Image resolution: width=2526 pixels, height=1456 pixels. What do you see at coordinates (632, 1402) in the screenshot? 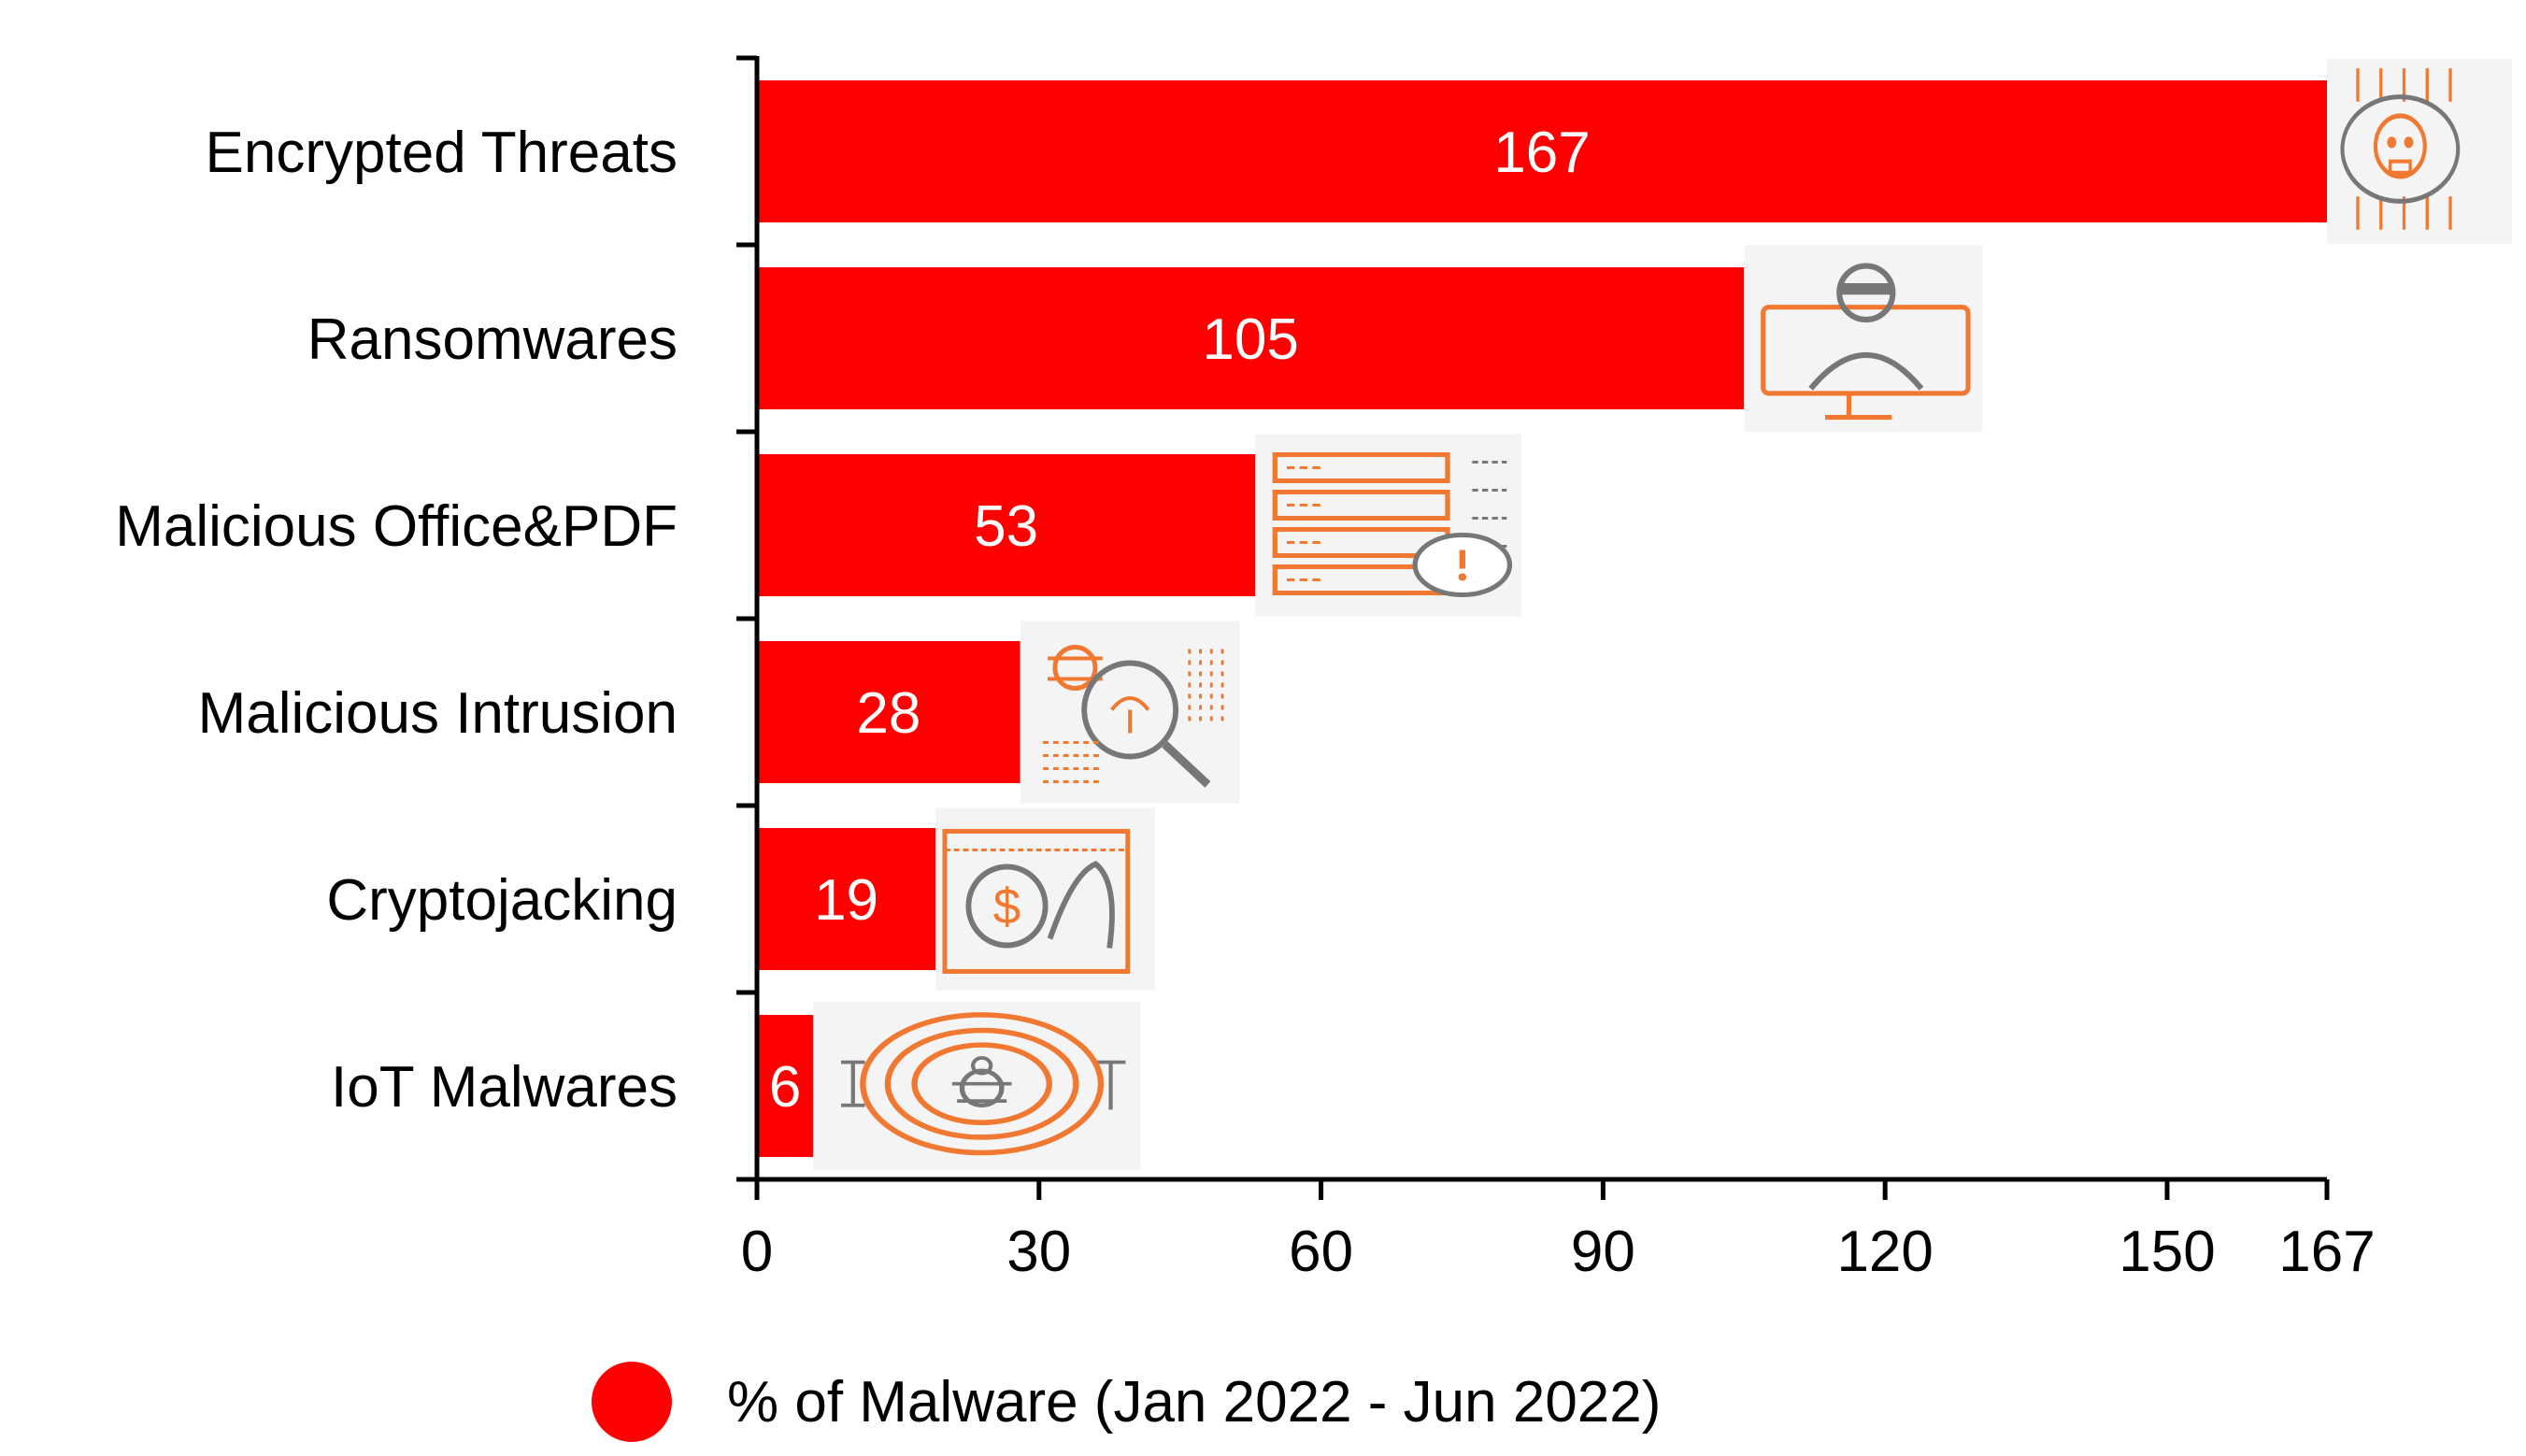
I see `legend-marker` at bounding box center [632, 1402].